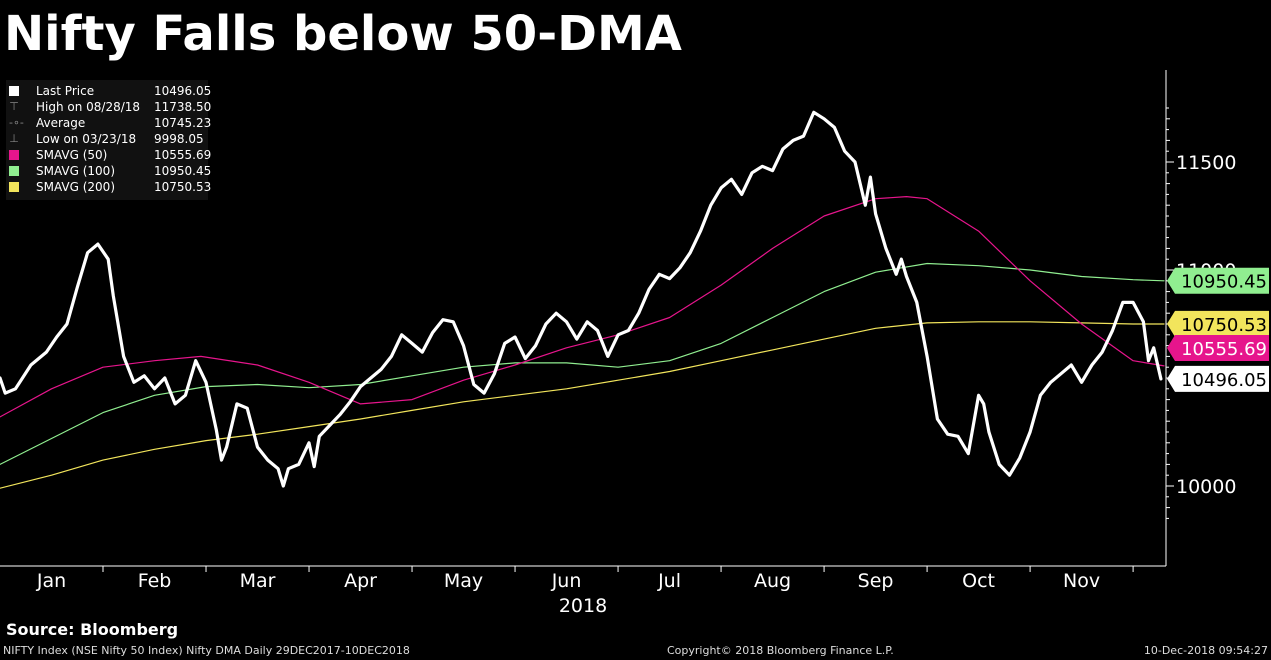 The image size is (1271, 660). Describe the element at coordinates (669, 581) in the screenshot. I see `x-tick-label: Jul` at that location.